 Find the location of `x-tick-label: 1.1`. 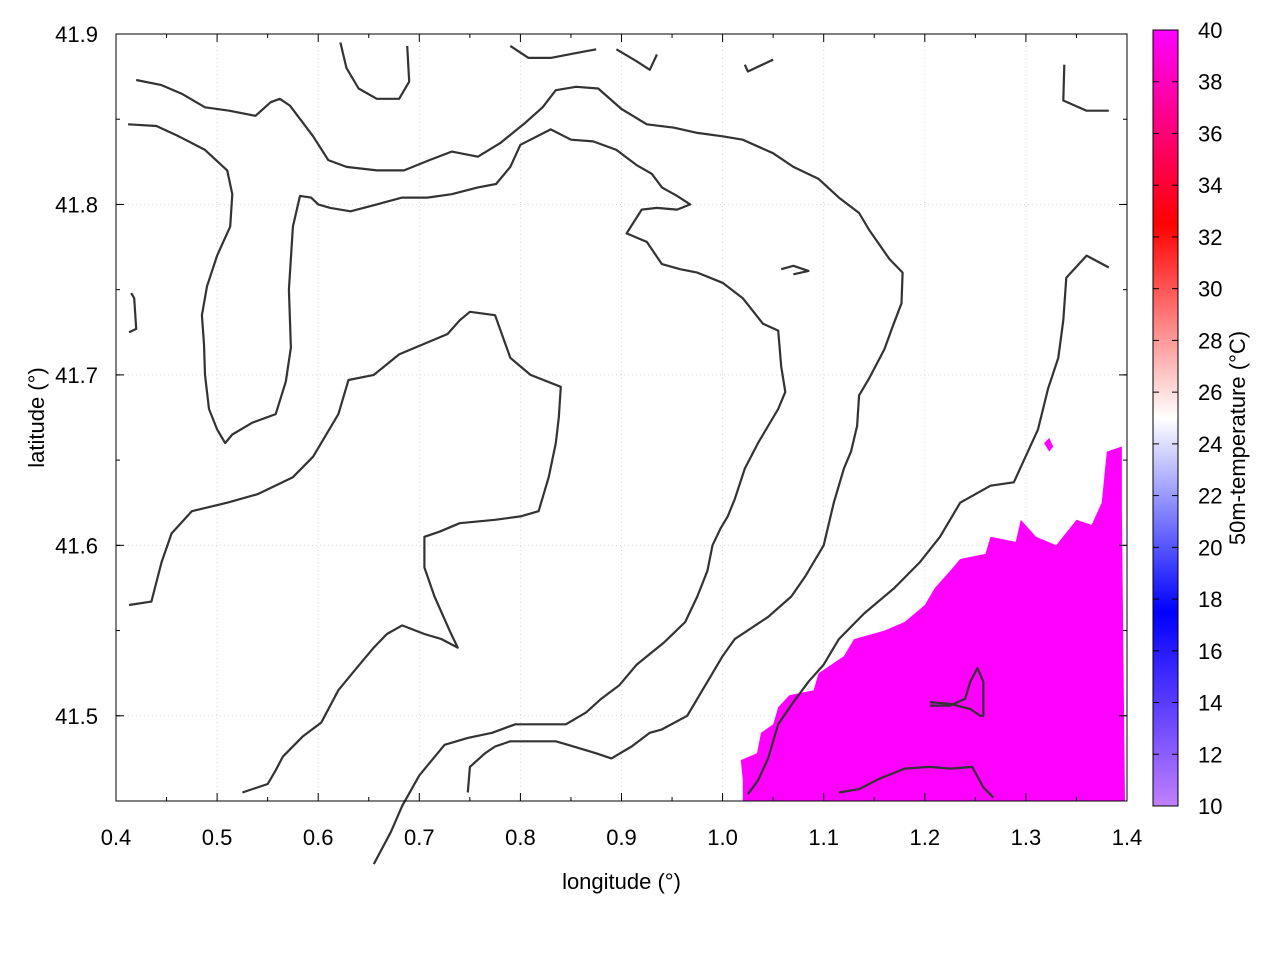

x-tick-label: 1.1 is located at coordinates (823, 837).